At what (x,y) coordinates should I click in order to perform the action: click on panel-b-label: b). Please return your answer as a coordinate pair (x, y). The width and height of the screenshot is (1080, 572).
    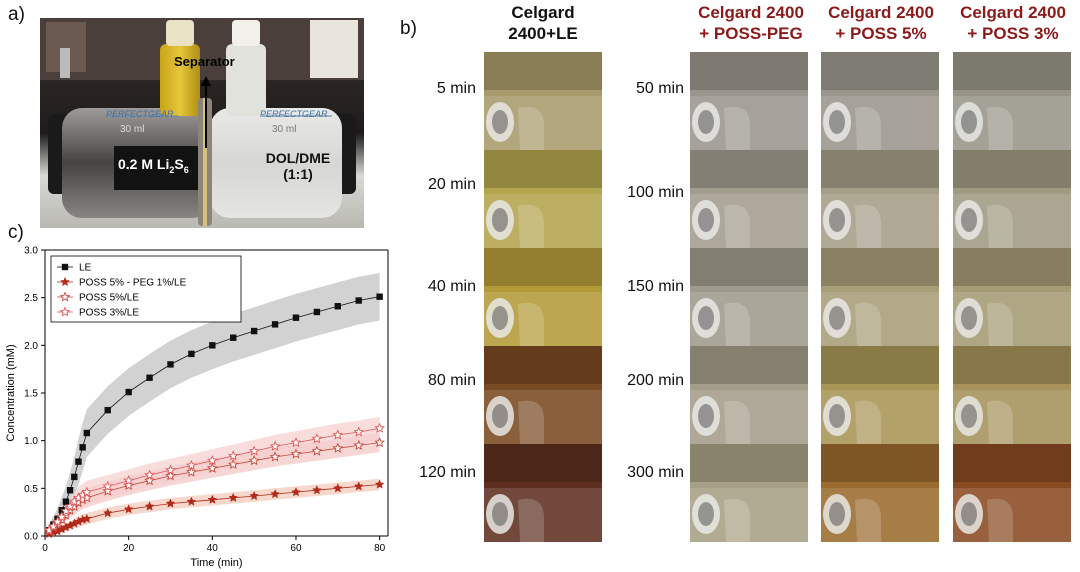
    Looking at the image, I should click on (408, 28).